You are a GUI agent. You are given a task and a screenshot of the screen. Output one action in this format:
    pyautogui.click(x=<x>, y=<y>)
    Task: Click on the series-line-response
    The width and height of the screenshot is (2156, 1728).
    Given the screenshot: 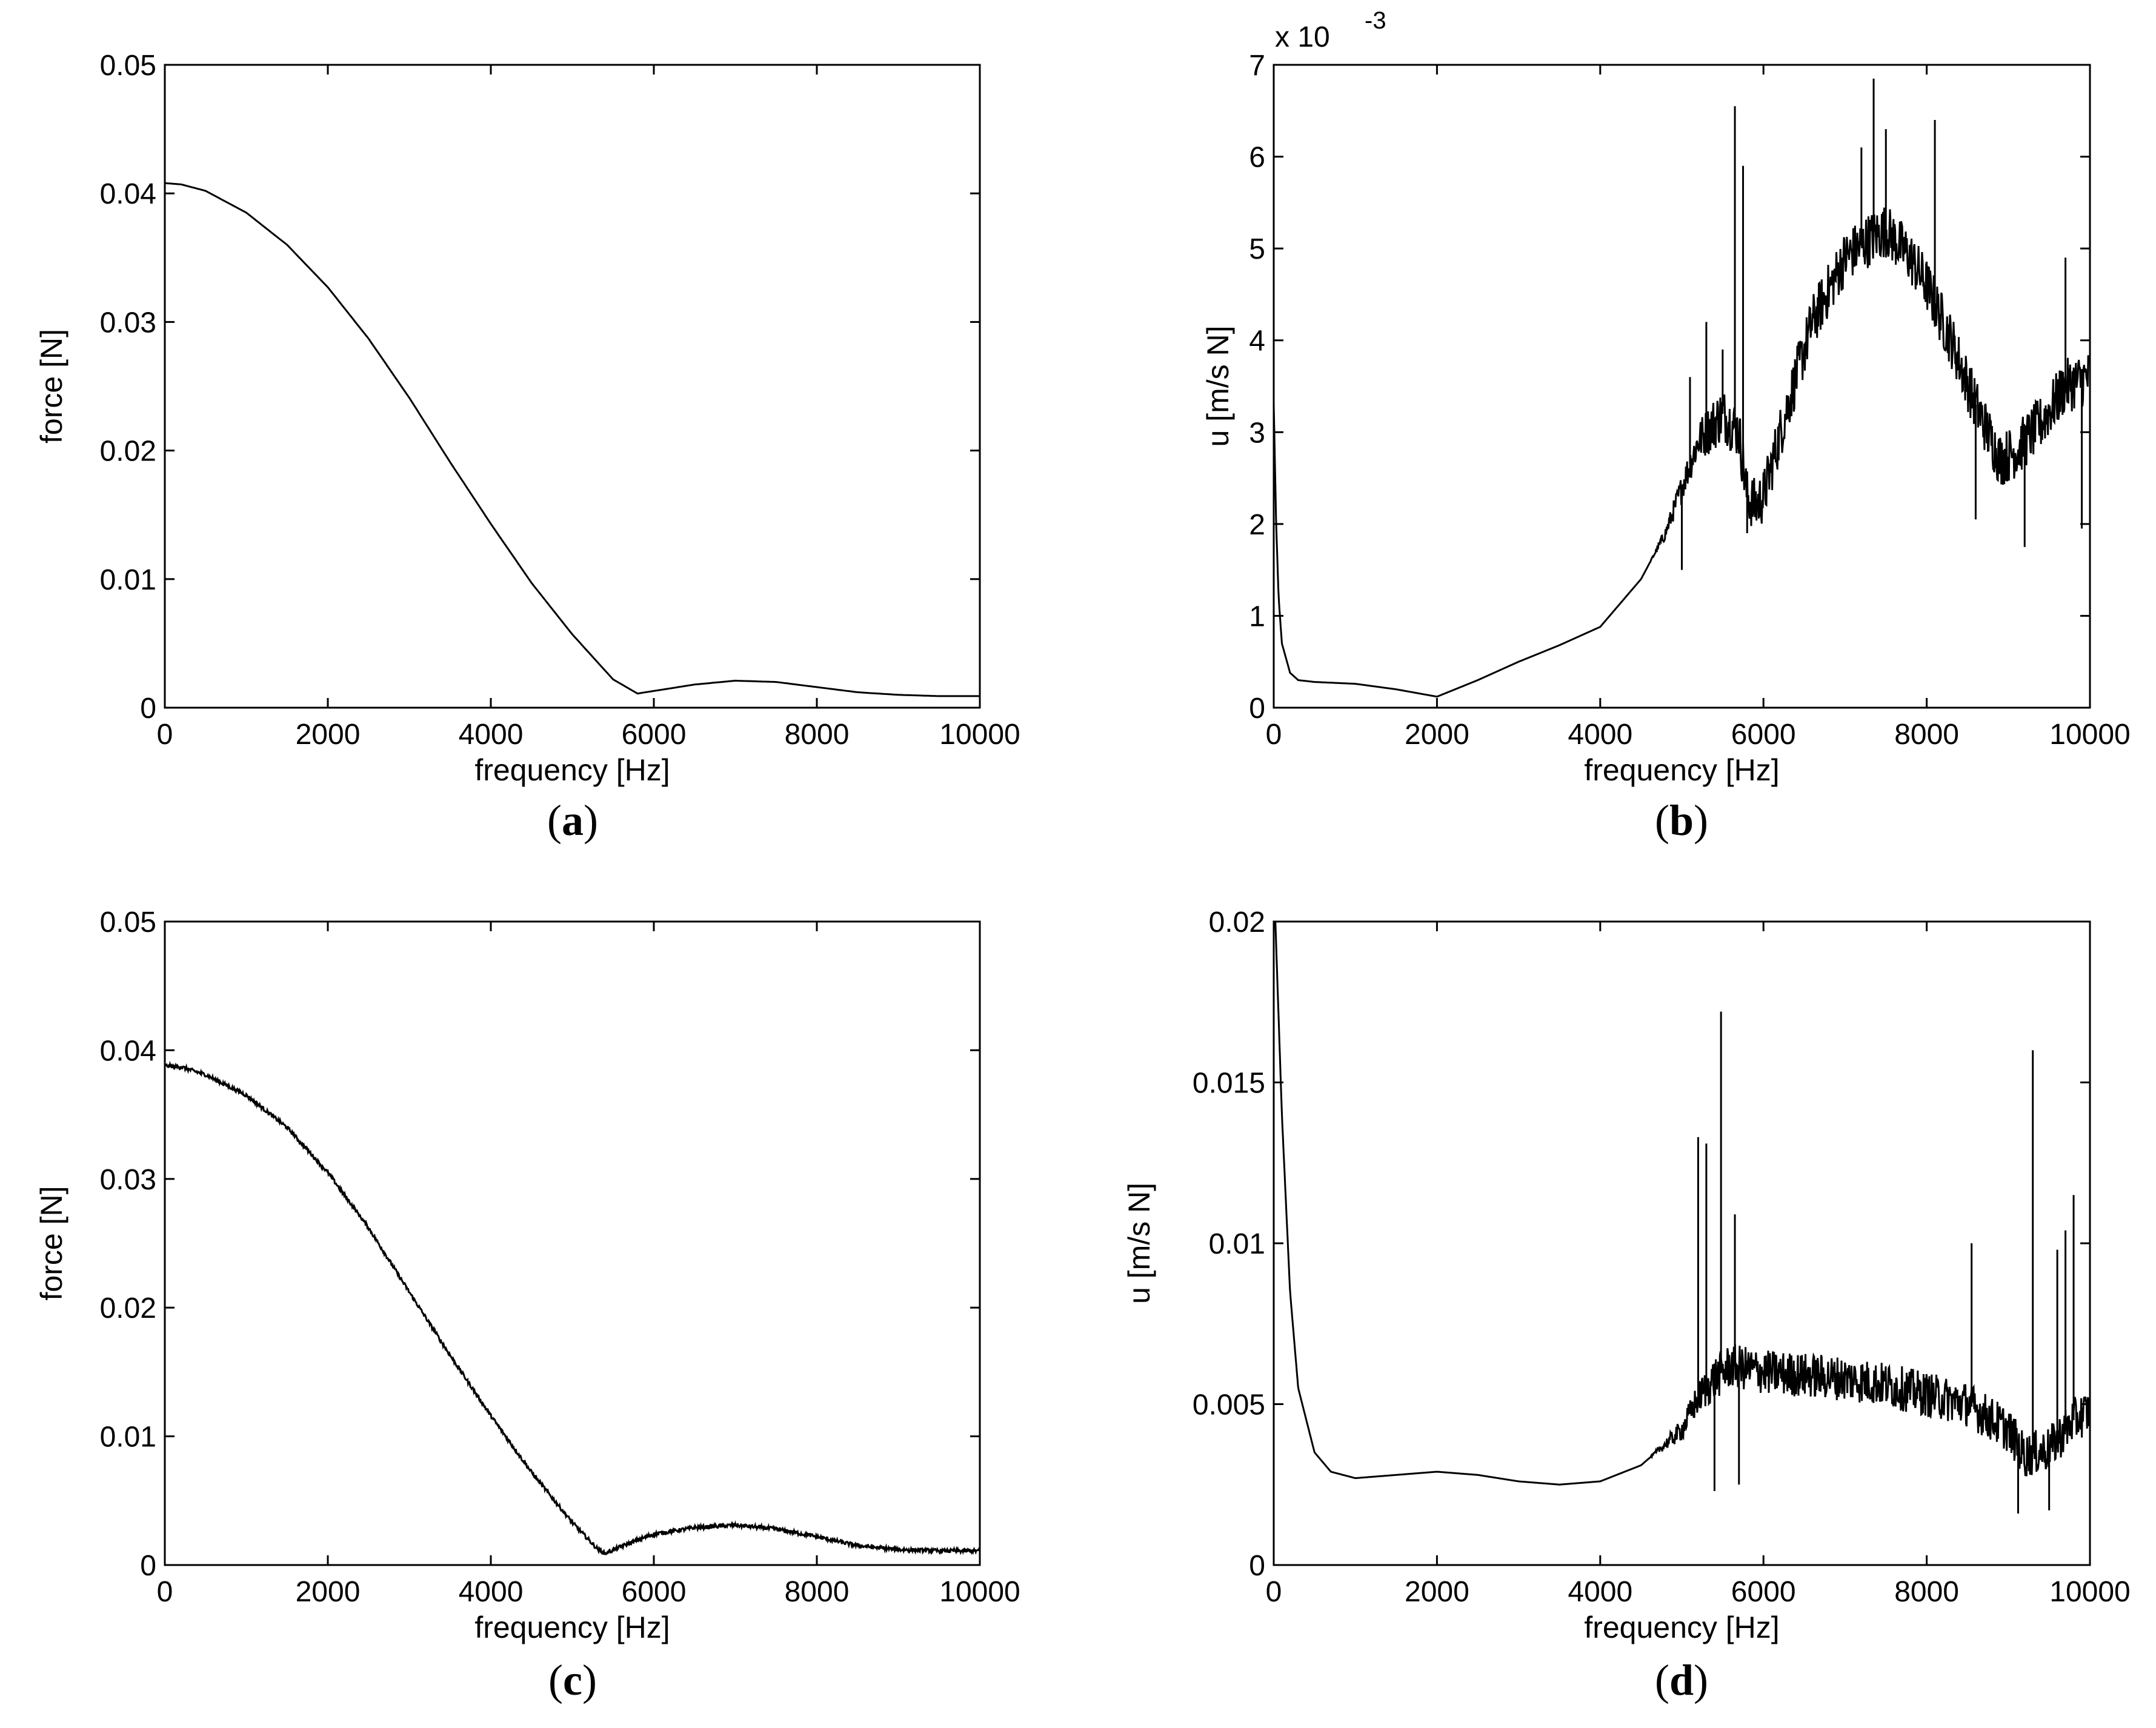 What is the action you would take?
    pyautogui.click(x=1682, y=1203)
    